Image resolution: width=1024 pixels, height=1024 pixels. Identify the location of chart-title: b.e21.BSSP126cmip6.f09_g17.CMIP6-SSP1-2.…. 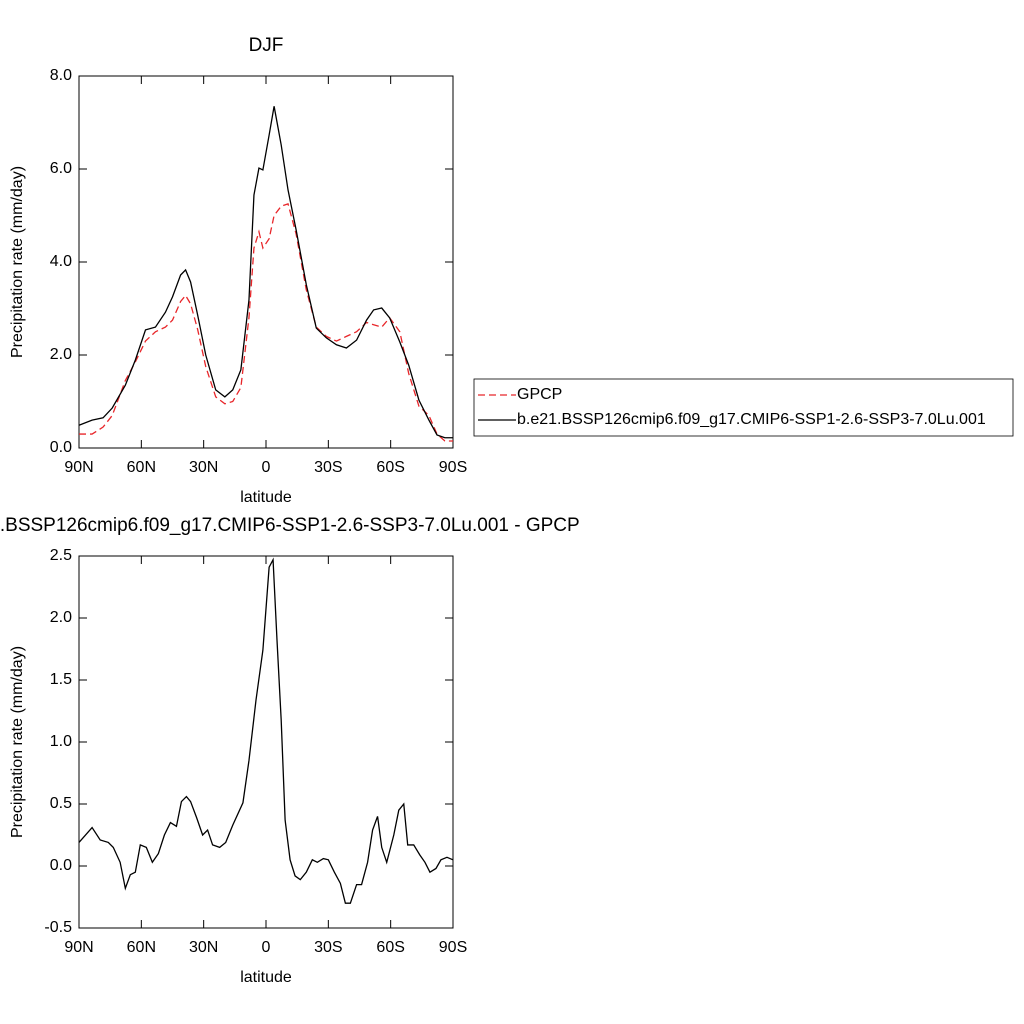
(290, 525).